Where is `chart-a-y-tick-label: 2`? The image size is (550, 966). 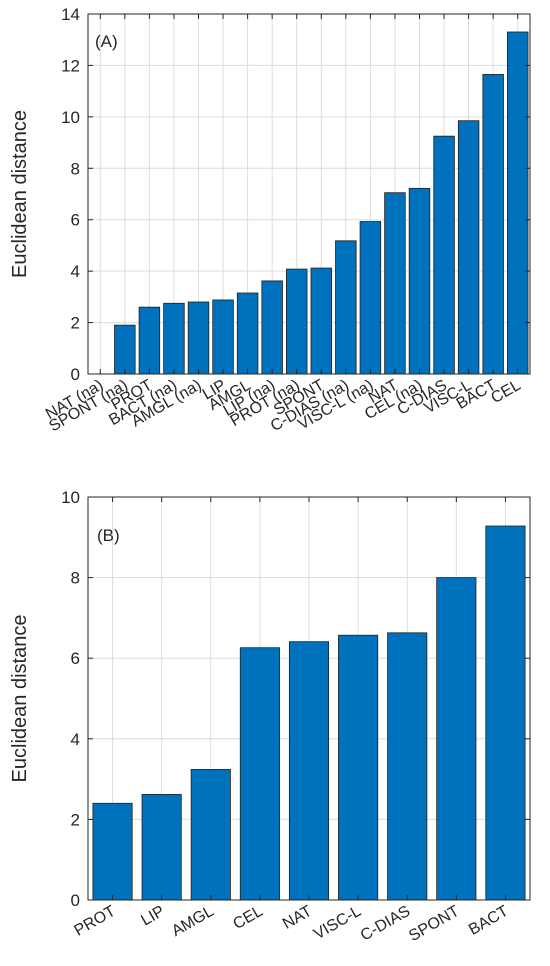 chart-a-y-tick-label: 2 is located at coordinates (75, 323).